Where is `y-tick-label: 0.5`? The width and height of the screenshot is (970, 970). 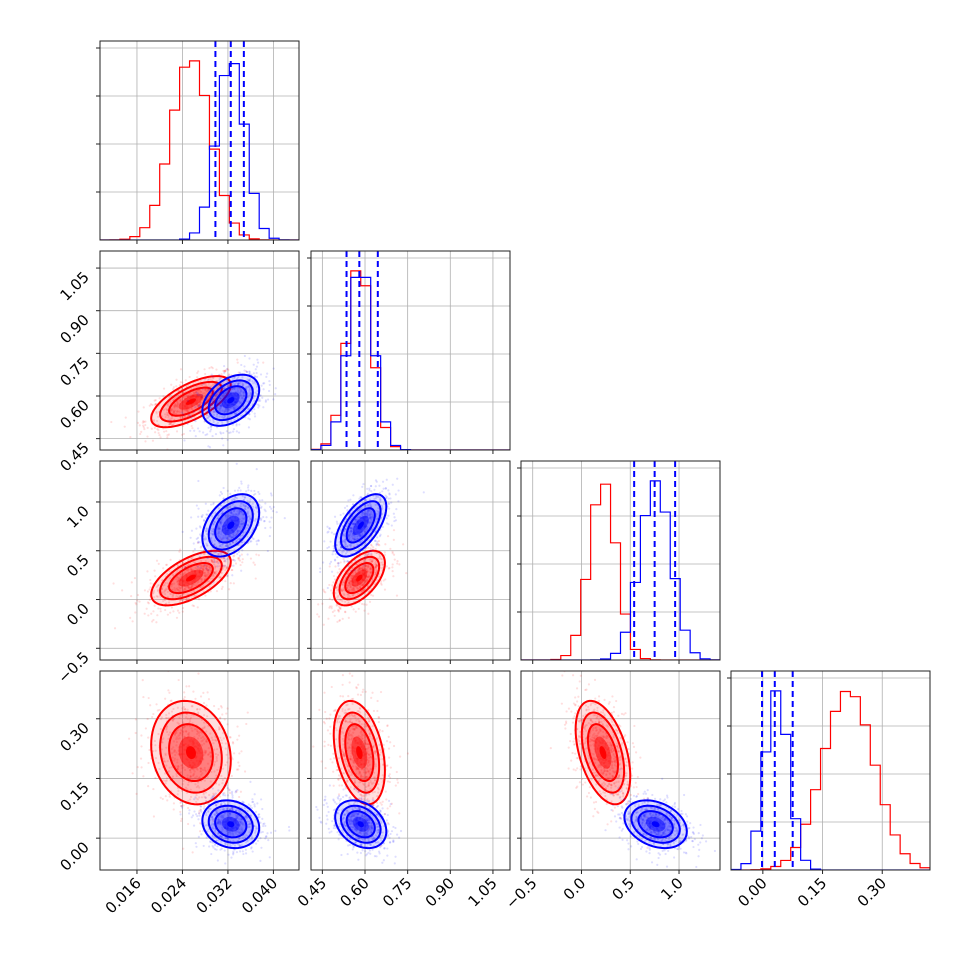
y-tick-label: 0.5 is located at coordinates (78, 566).